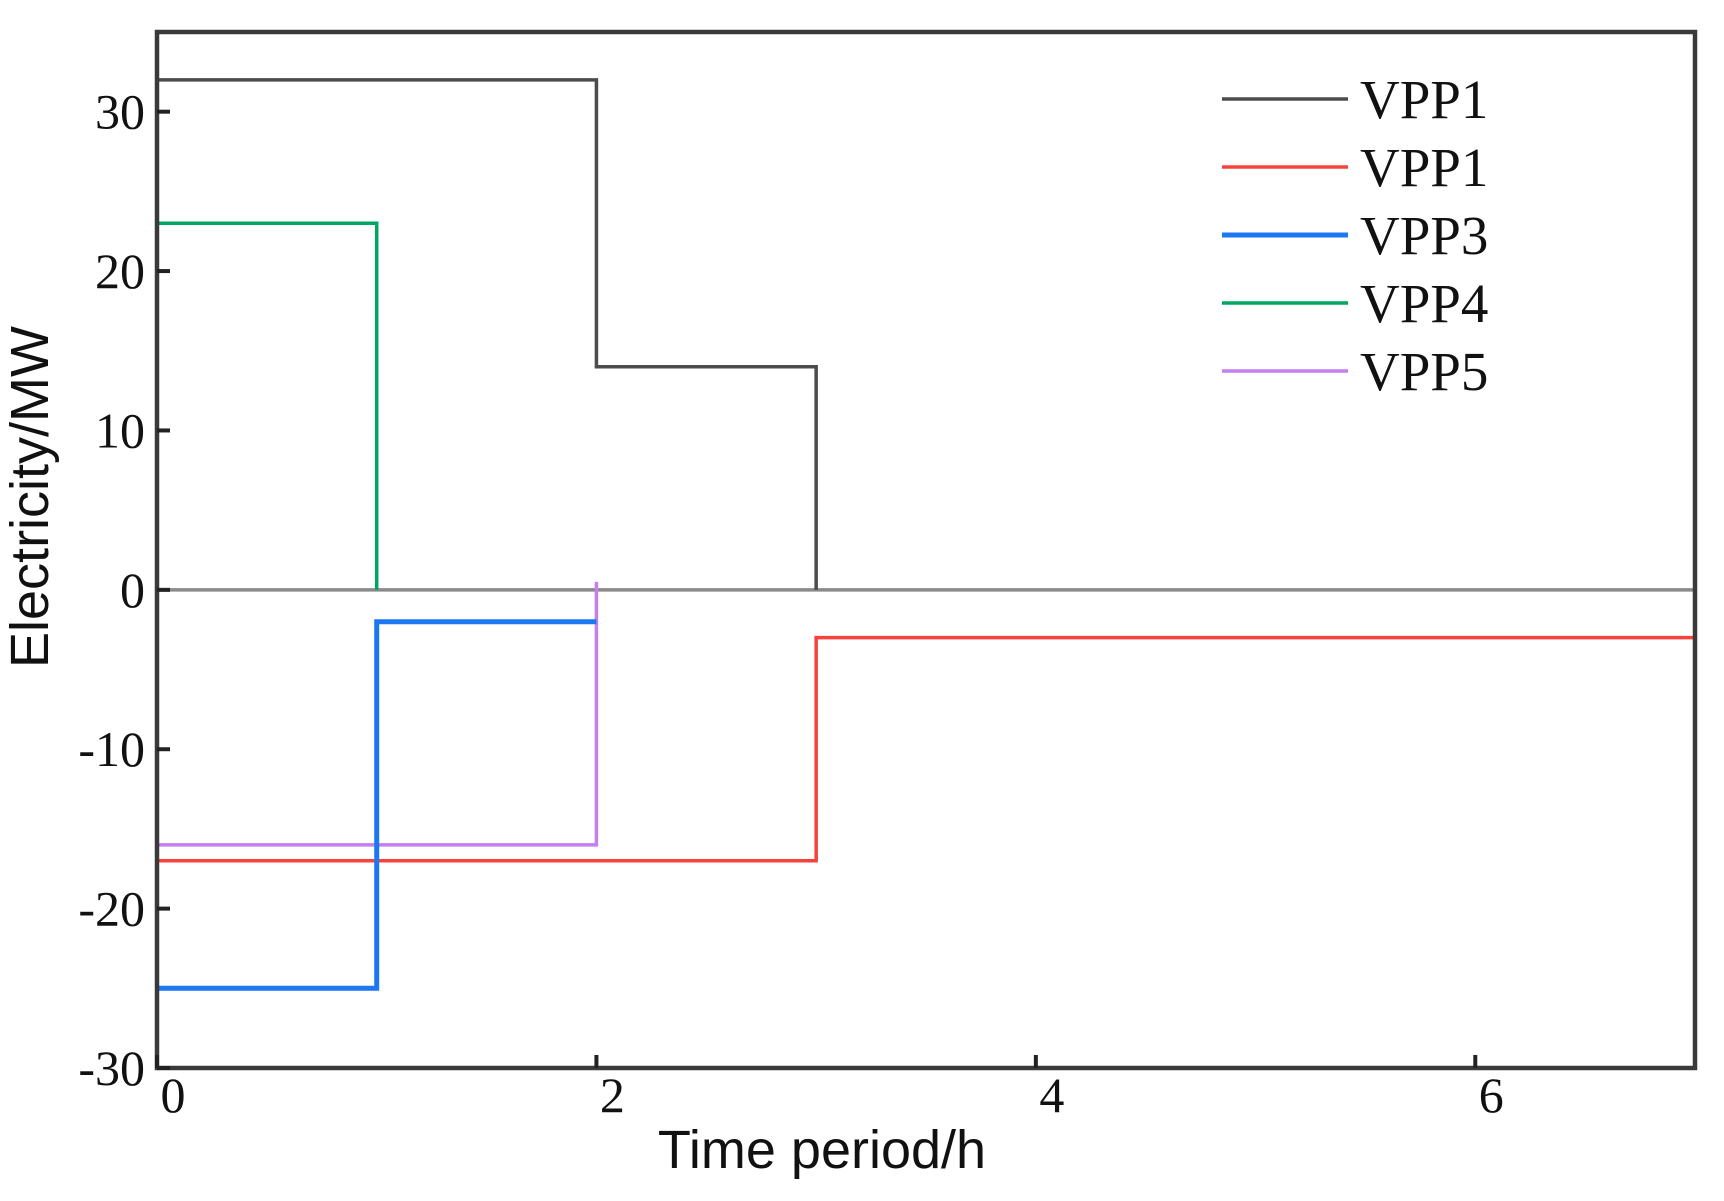 The width and height of the screenshot is (1724, 1201). I want to click on y-tick-label: 30, so click(120, 112).